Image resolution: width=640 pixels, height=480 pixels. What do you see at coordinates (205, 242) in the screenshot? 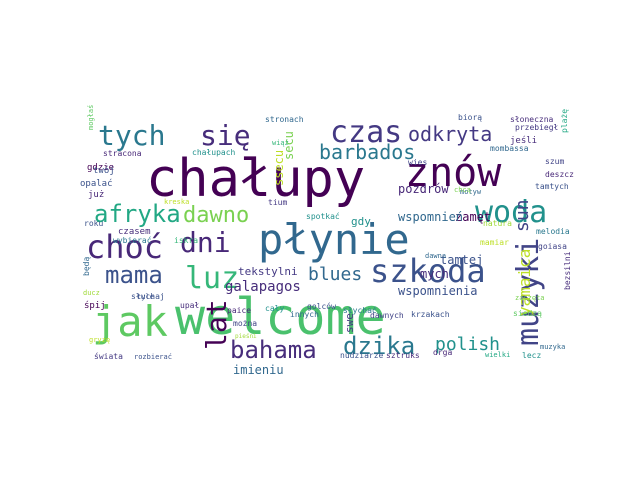
I see `cloud-word: dni` at bounding box center [205, 242].